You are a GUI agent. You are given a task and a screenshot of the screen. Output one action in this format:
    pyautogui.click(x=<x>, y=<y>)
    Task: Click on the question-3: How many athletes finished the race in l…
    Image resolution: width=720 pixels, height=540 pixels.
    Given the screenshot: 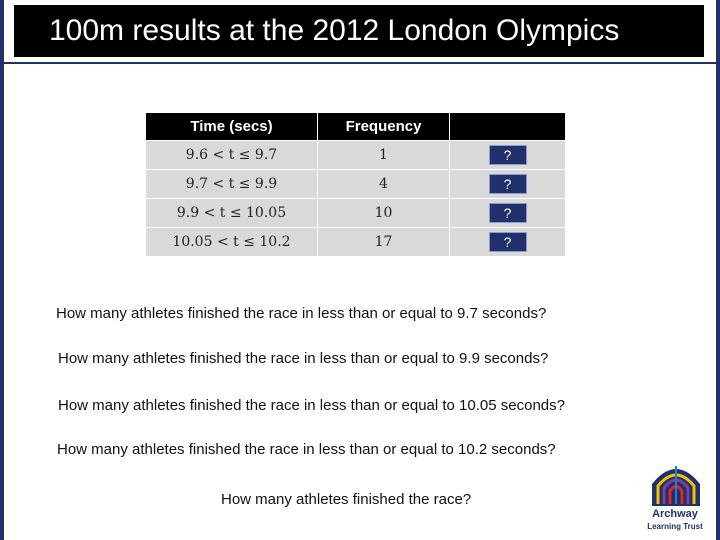 What is the action you would take?
    pyautogui.click(x=311, y=405)
    